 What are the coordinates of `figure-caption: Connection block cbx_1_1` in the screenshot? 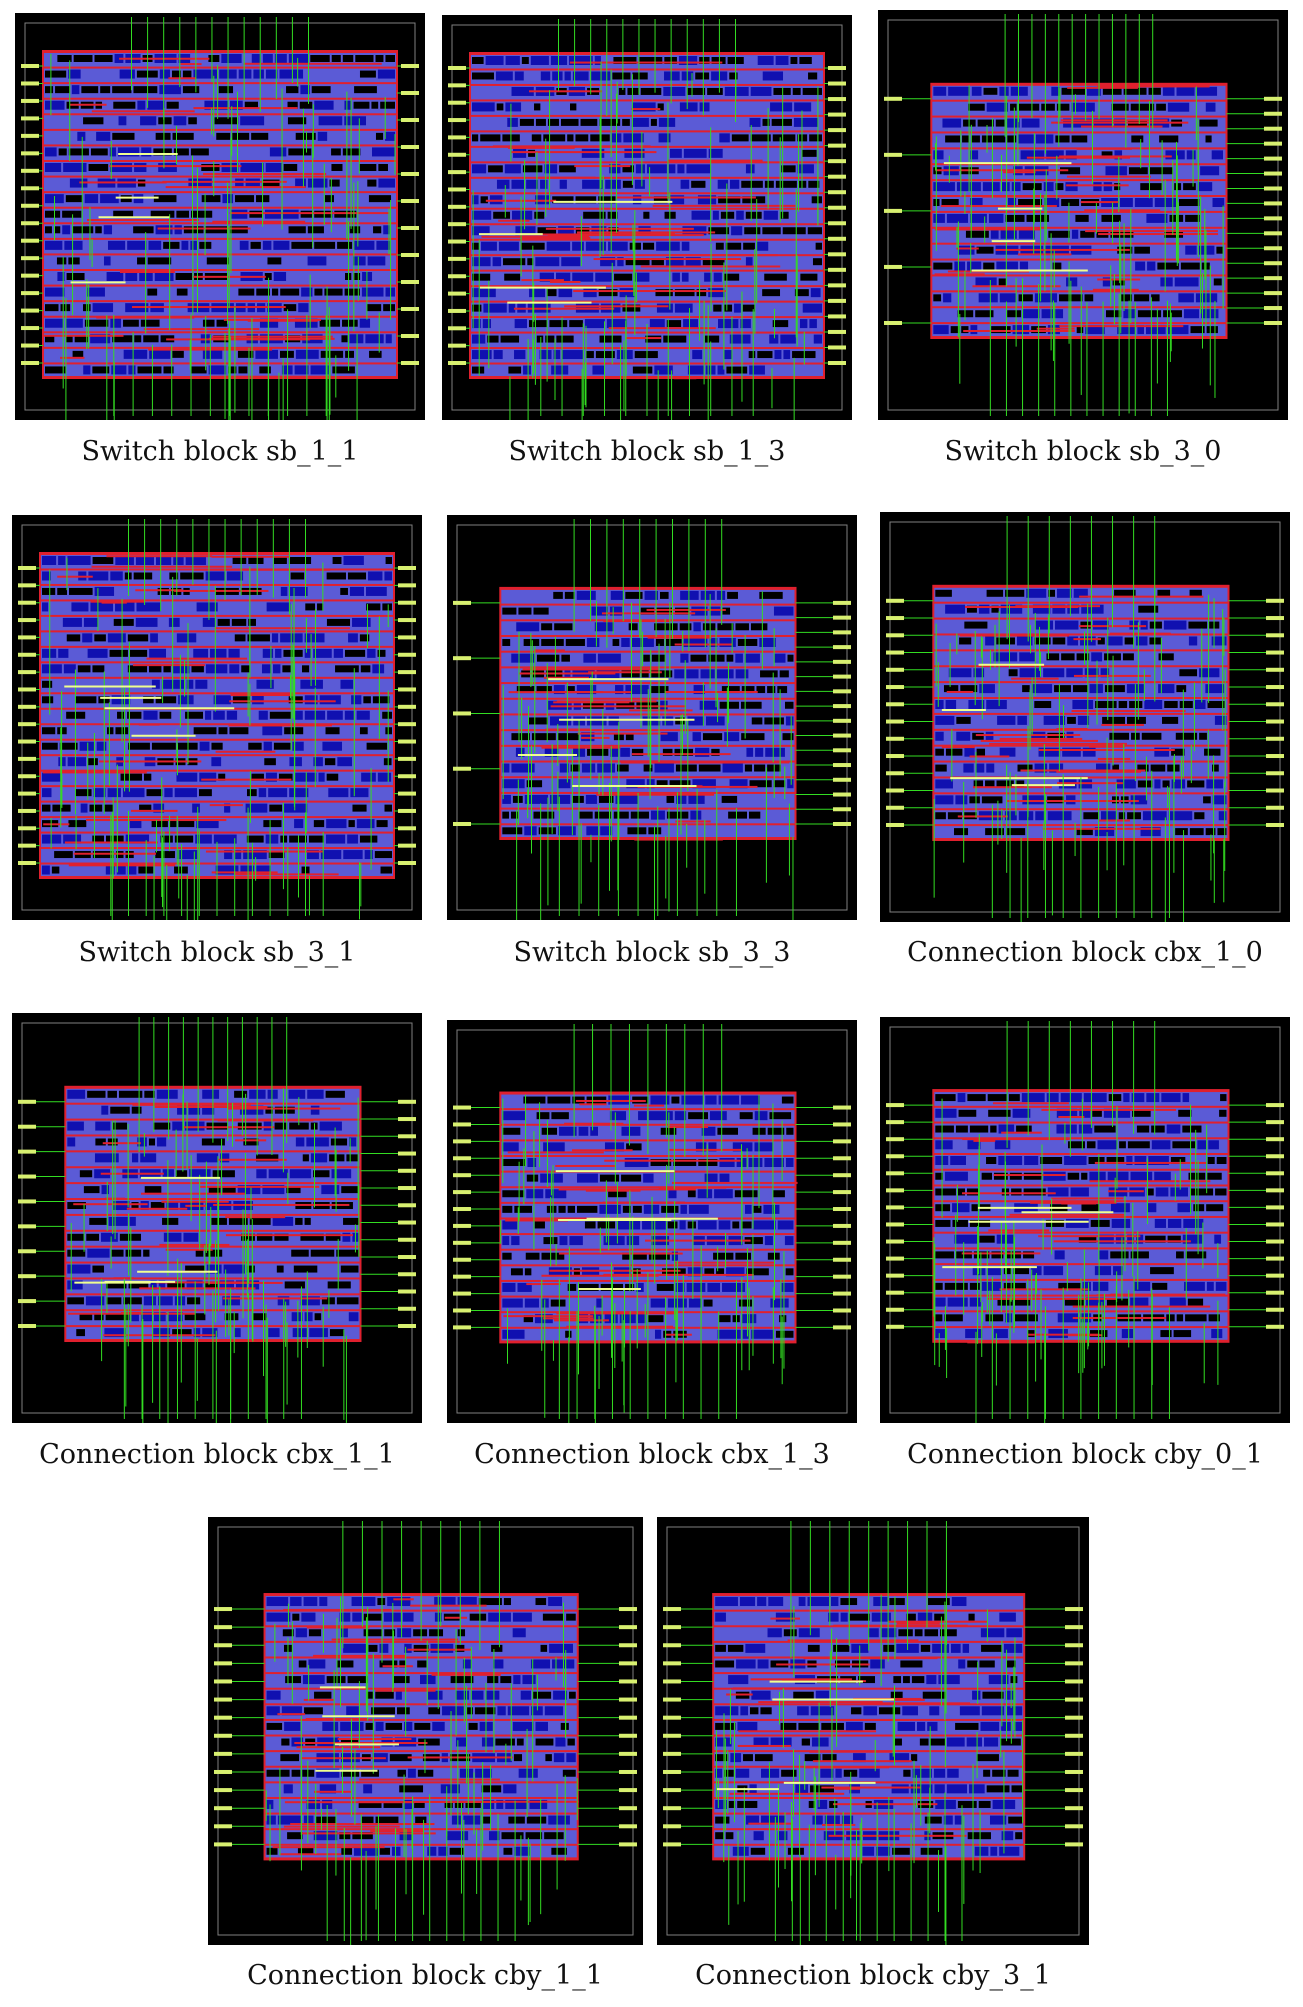 It's located at (217, 1454).